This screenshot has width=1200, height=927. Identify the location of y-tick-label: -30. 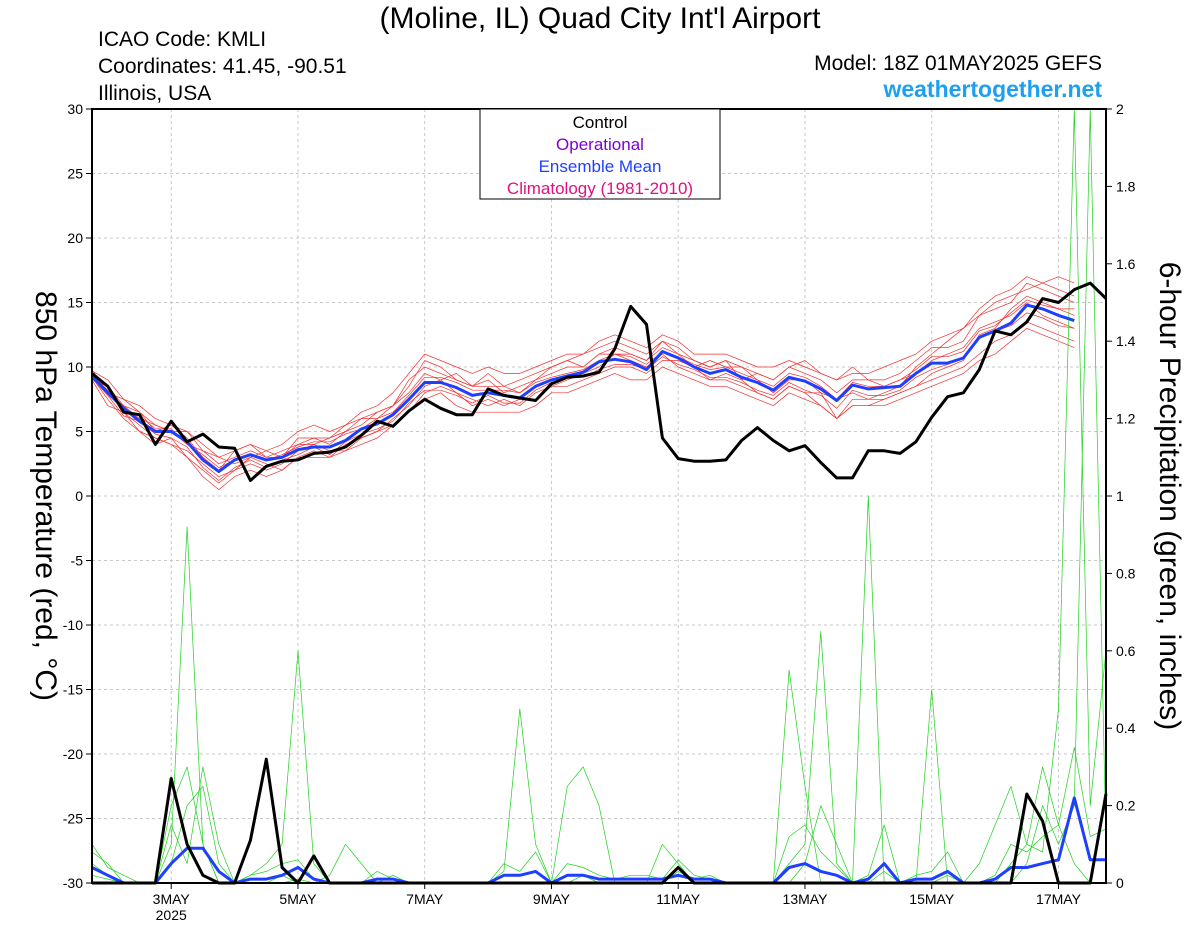
(73, 883).